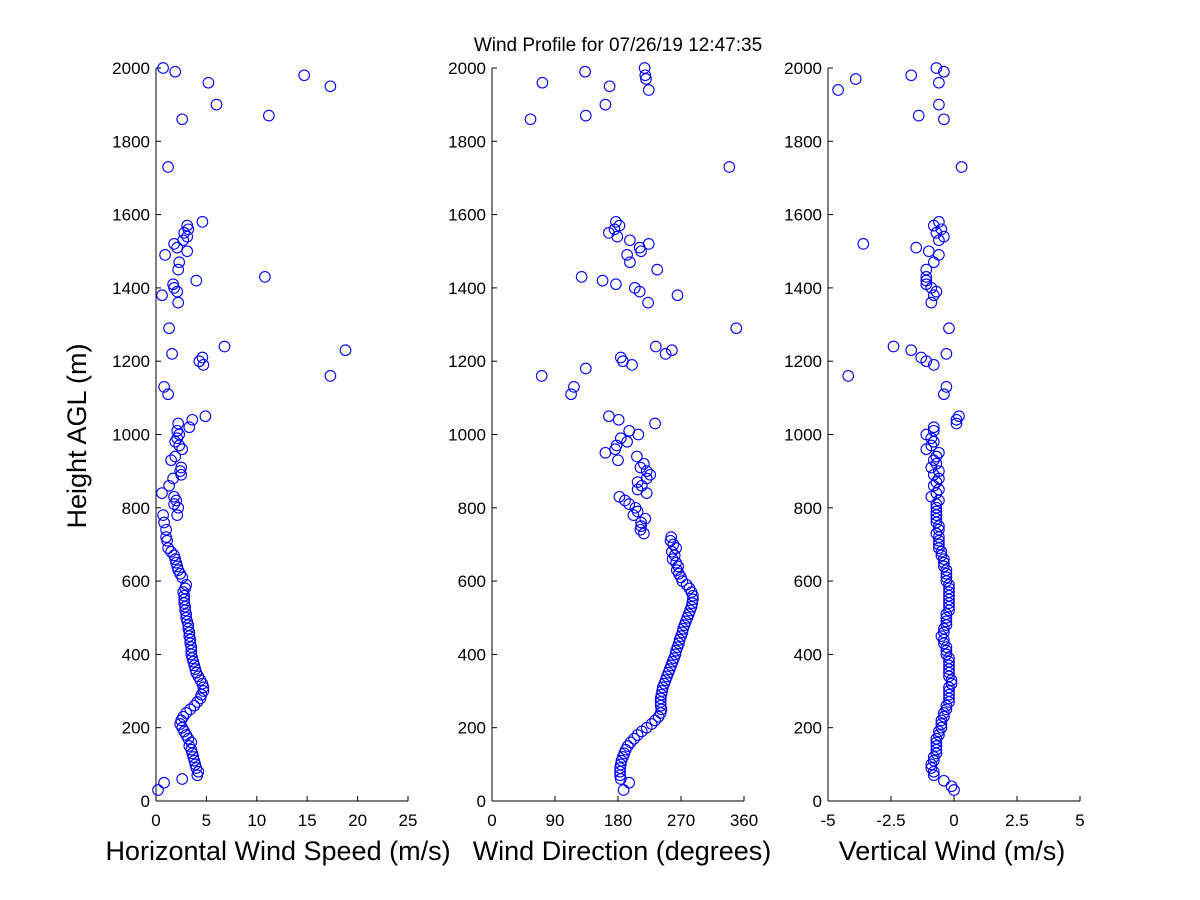  Describe the element at coordinates (681, 820) in the screenshot. I see `direction-x-tick-label: 270` at that location.